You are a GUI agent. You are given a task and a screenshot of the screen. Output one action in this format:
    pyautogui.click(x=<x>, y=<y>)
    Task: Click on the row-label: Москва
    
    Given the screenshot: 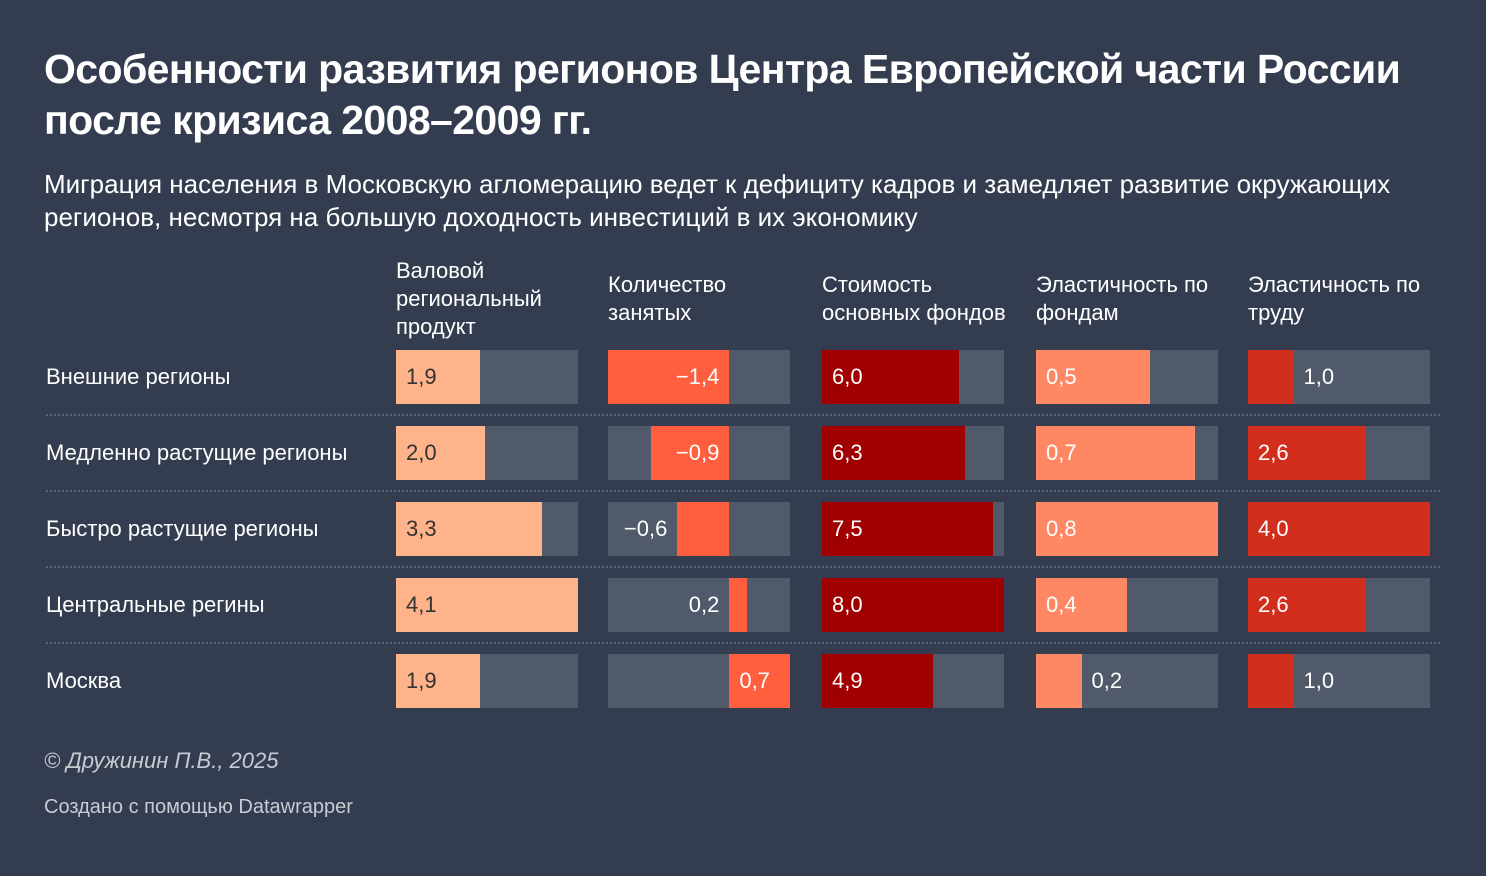 What is the action you would take?
    pyautogui.click(x=84, y=680)
    